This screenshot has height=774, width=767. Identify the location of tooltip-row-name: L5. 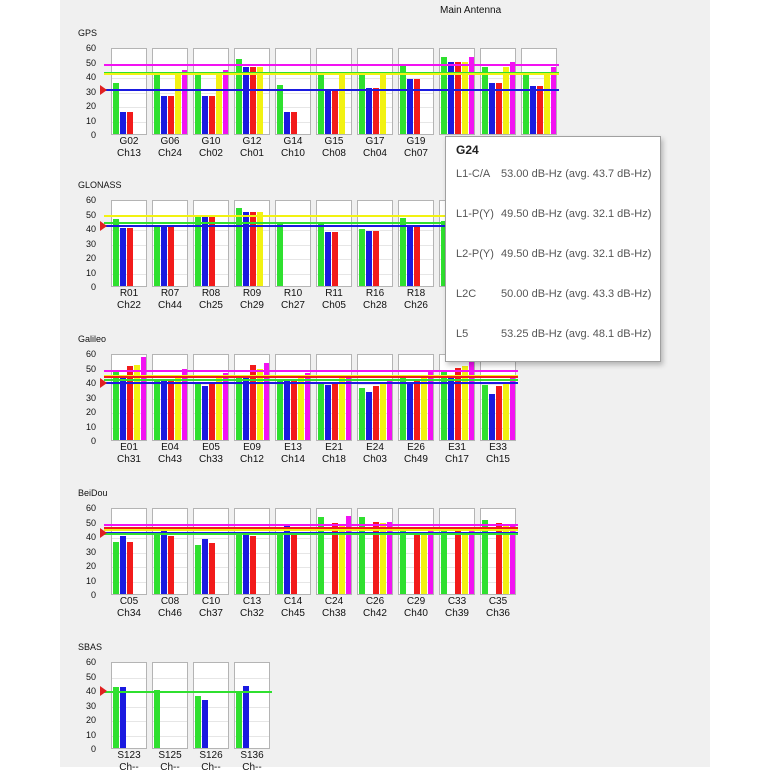
(462, 334).